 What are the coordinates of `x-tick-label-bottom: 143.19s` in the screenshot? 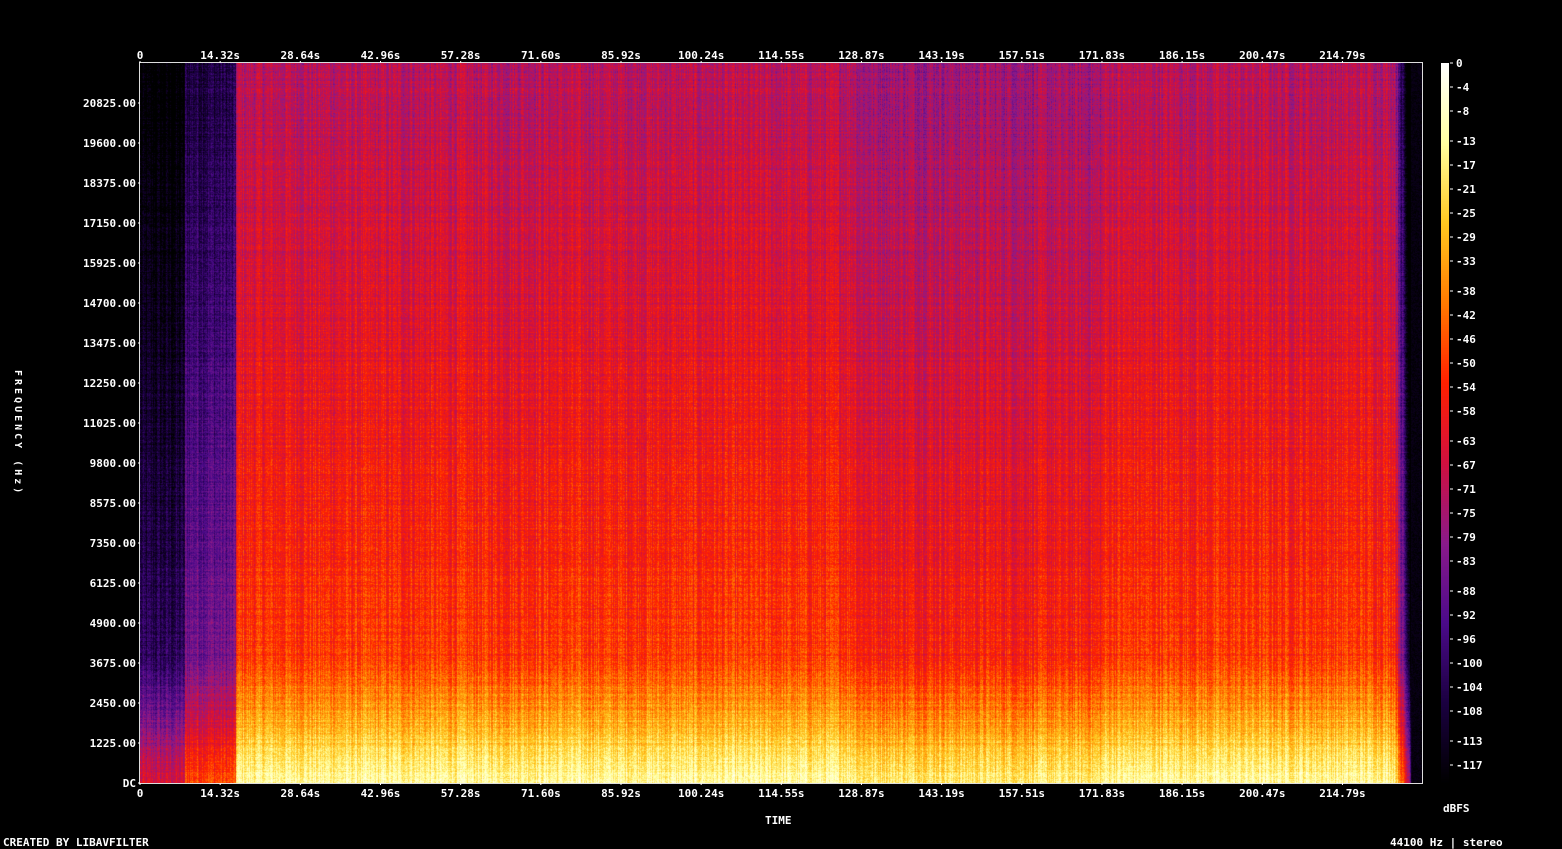 It's located at (941, 793).